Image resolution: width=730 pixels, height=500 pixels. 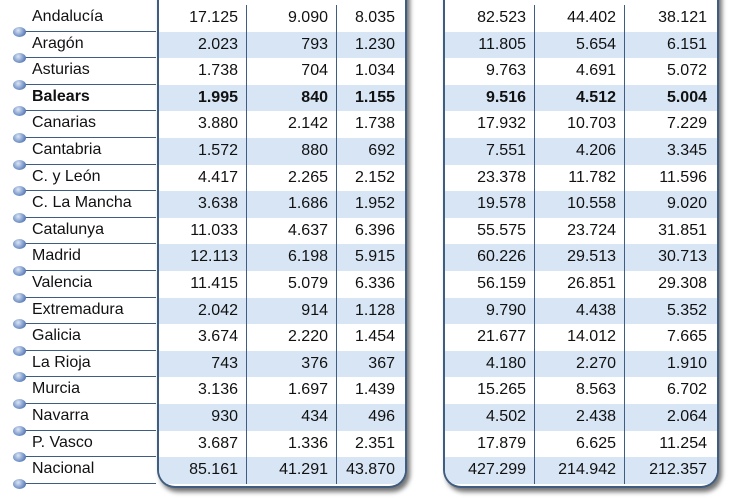 I want to click on table-cell: 26.851, so click(x=580, y=284).